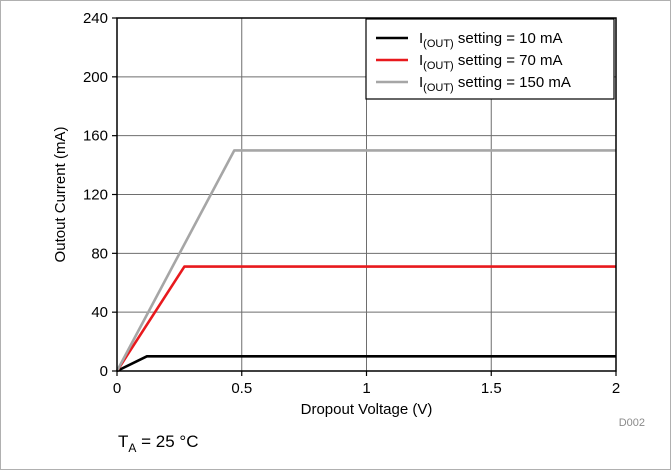  What do you see at coordinates (99, 312) in the screenshot?
I see `y-tick-label: 40` at bounding box center [99, 312].